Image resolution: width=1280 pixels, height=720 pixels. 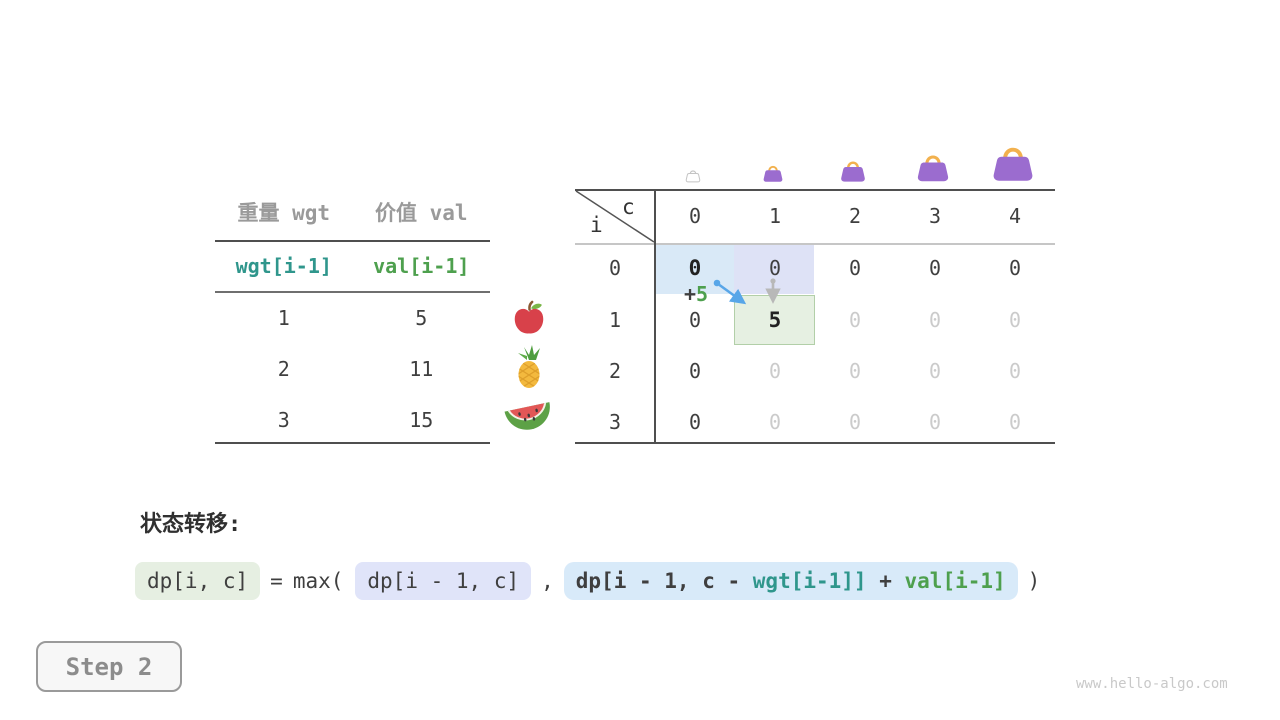 What do you see at coordinates (283, 369) in the screenshot?
I see `item-weight: 2` at bounding box center [283, 369].